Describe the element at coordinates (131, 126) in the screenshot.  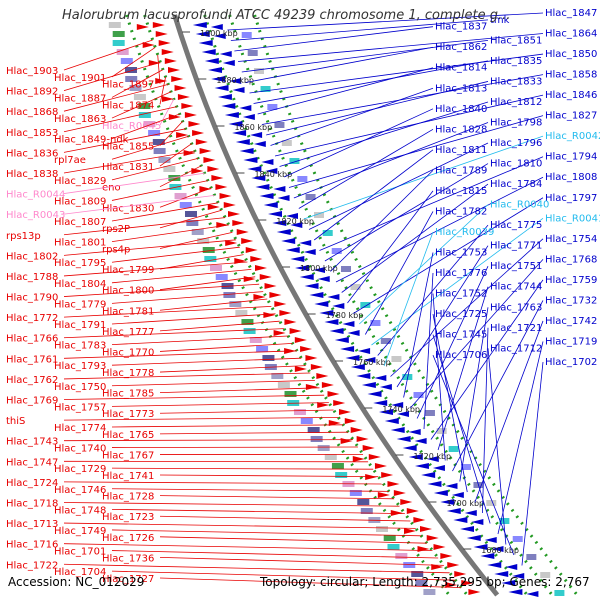
I see `gene-label: Hlac_R0045` at that location.